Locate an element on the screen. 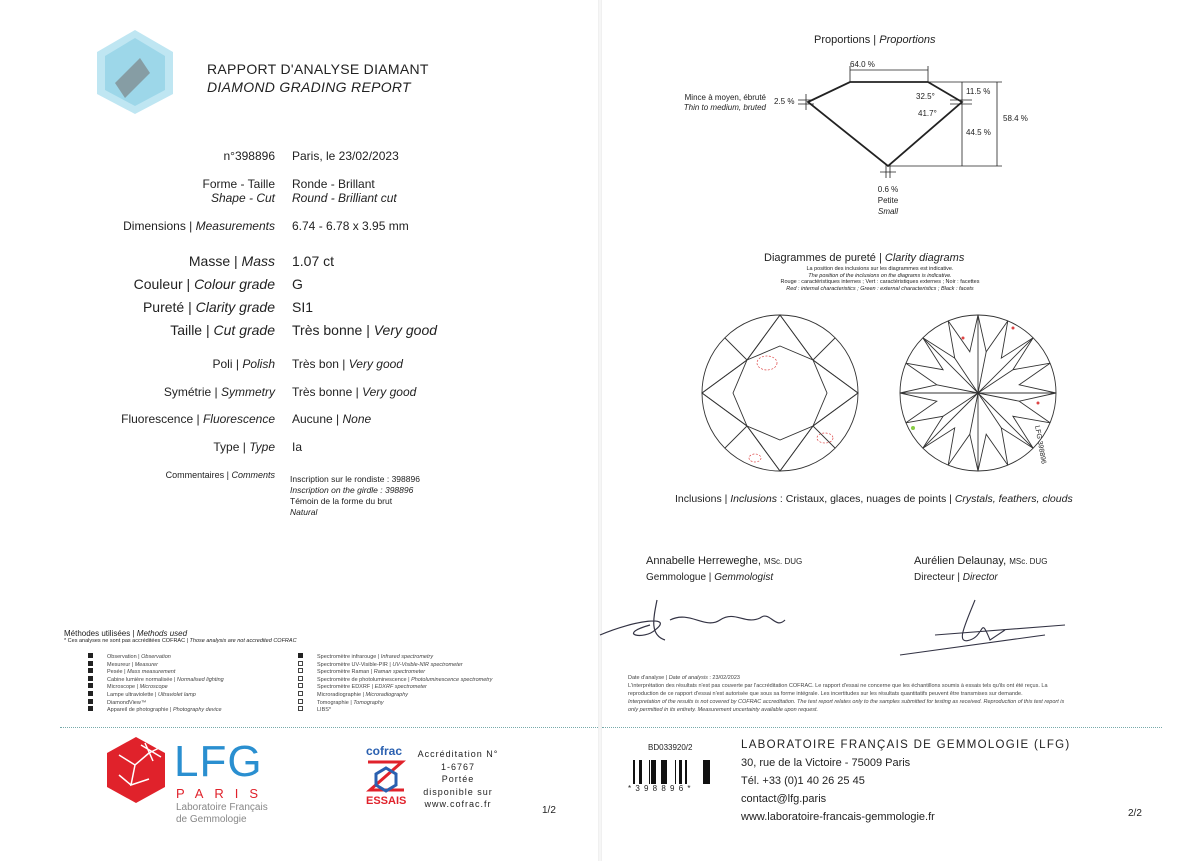  lab-phone: Tél. +33 (0)1 40 26 25 45 is located at coordinates (803, 781).